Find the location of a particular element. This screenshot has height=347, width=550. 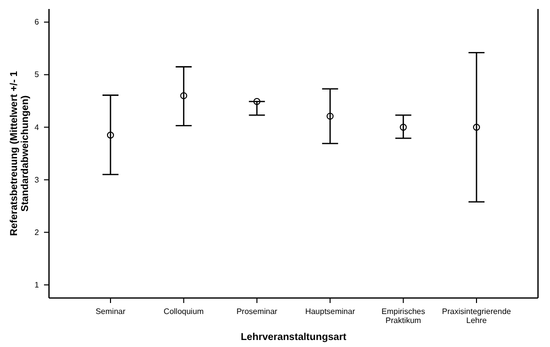

x-tick-label: Hauptseminar is located at coordinates (330, 311).